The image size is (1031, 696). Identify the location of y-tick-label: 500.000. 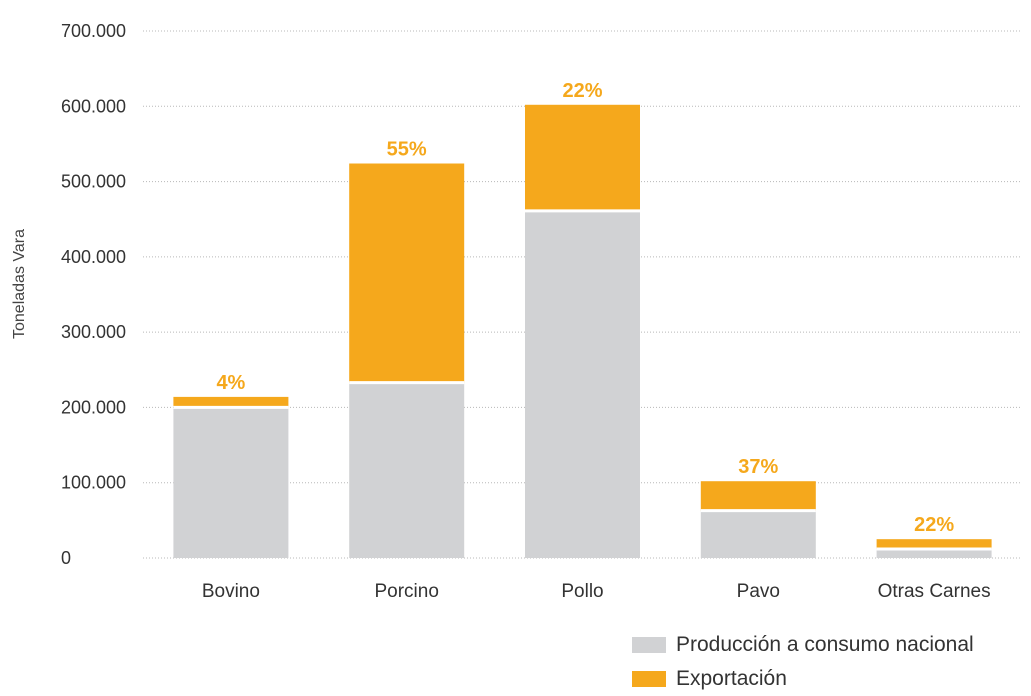
(93, 182).